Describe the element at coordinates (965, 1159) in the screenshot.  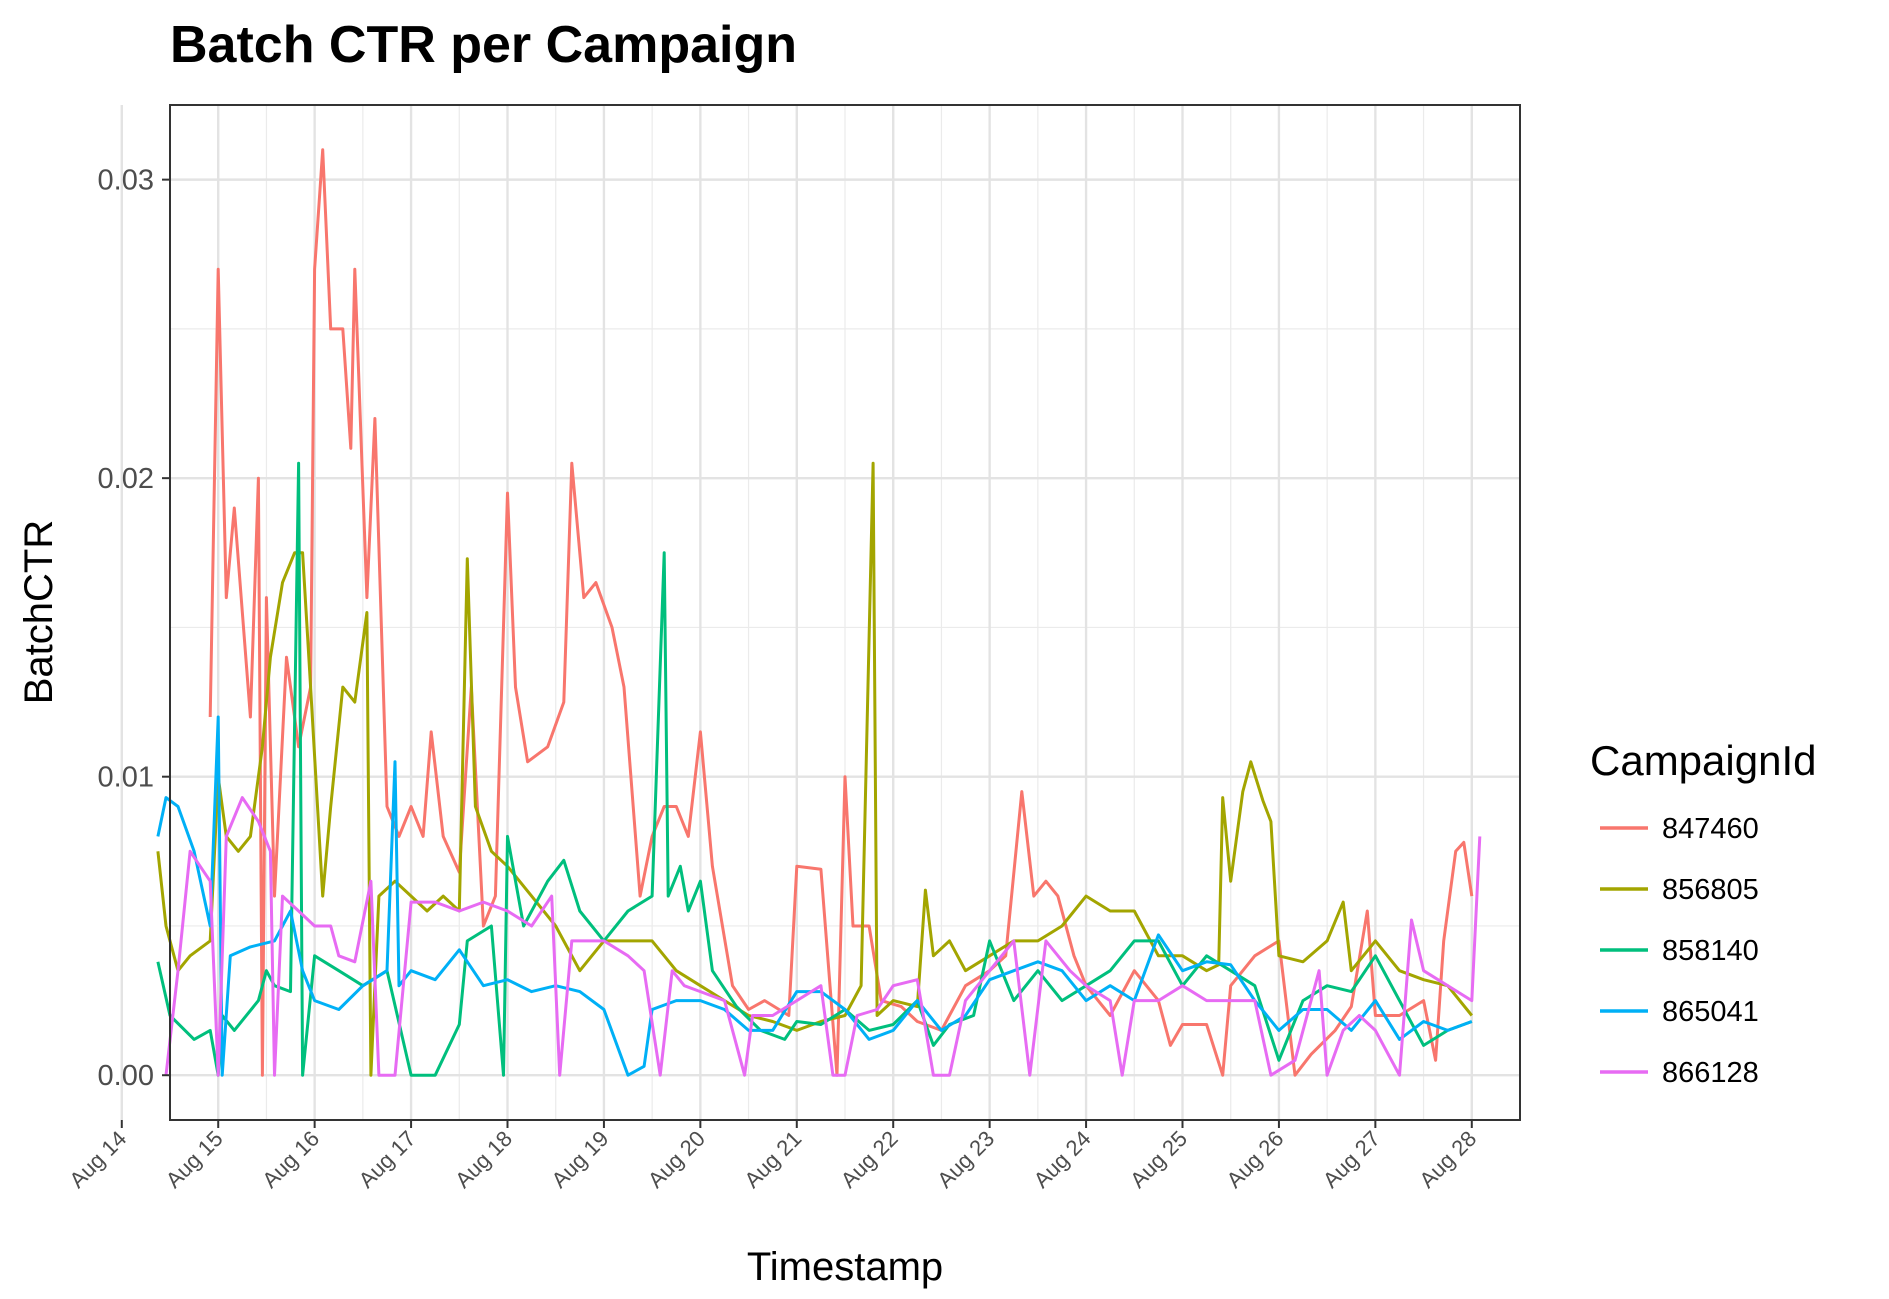
I see `x-tick-label: Aug 23` at that location.